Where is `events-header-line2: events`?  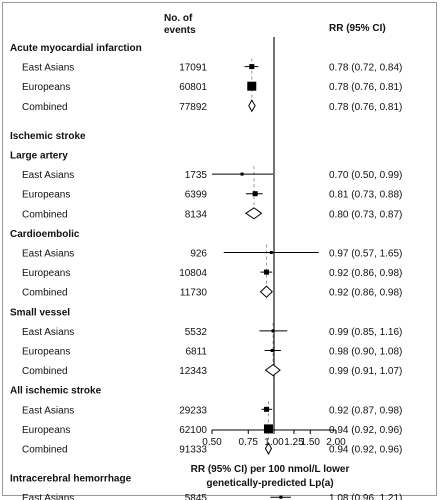
events-header-line2: events is located at coordinates (180, 30).